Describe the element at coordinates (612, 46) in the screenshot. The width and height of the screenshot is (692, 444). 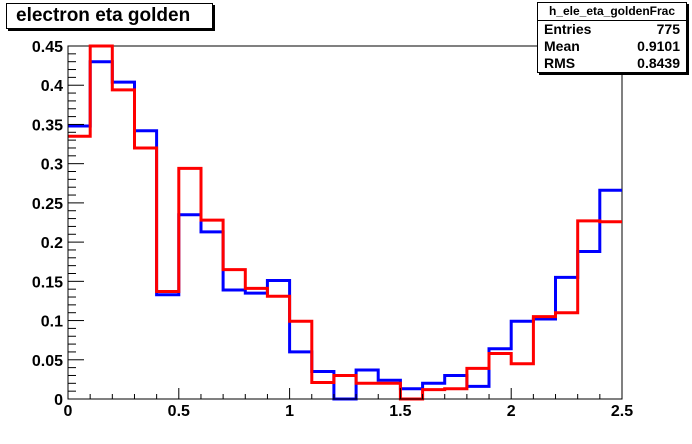
I see `stats-row-mean: Mean 0.9101` at that location.